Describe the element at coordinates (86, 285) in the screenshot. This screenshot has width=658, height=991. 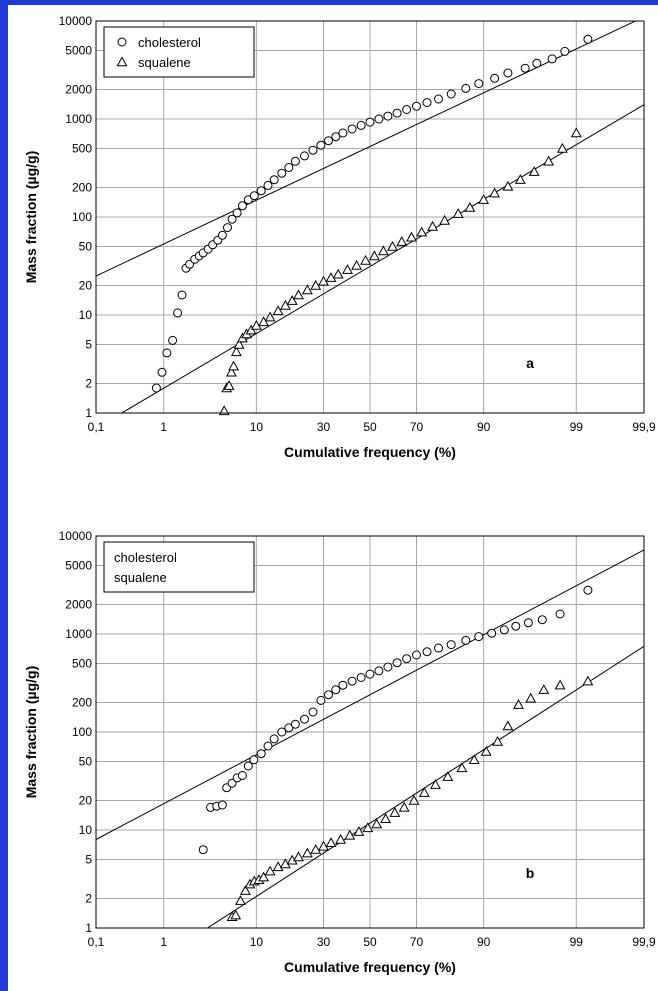
I see `panel-a-y-tick-label: 20` at that location.